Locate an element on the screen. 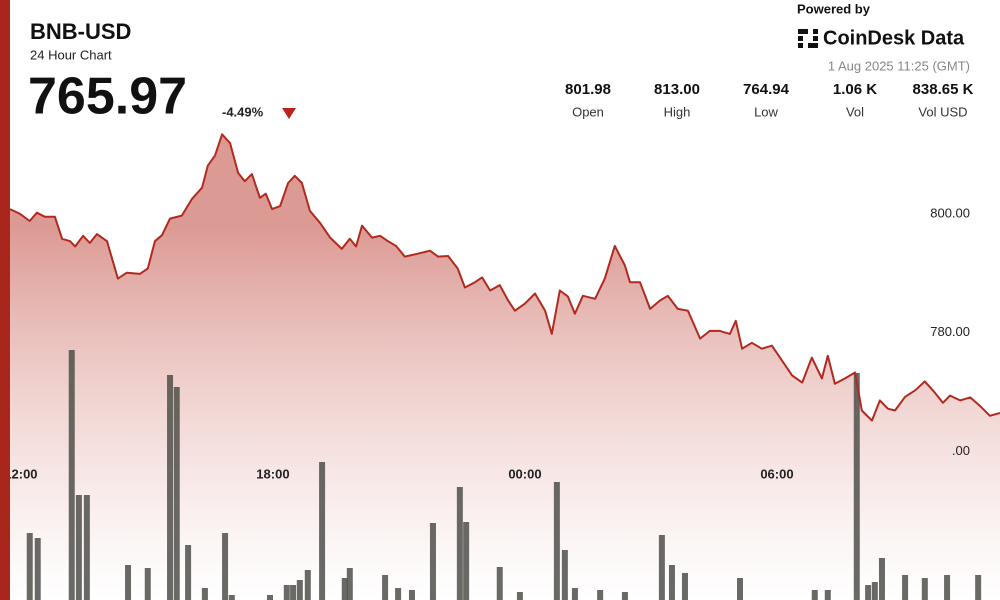 Image resolution: width=1000 pixels, height=600 pixels. change: -4.49% is located at coordinates (243, 111).